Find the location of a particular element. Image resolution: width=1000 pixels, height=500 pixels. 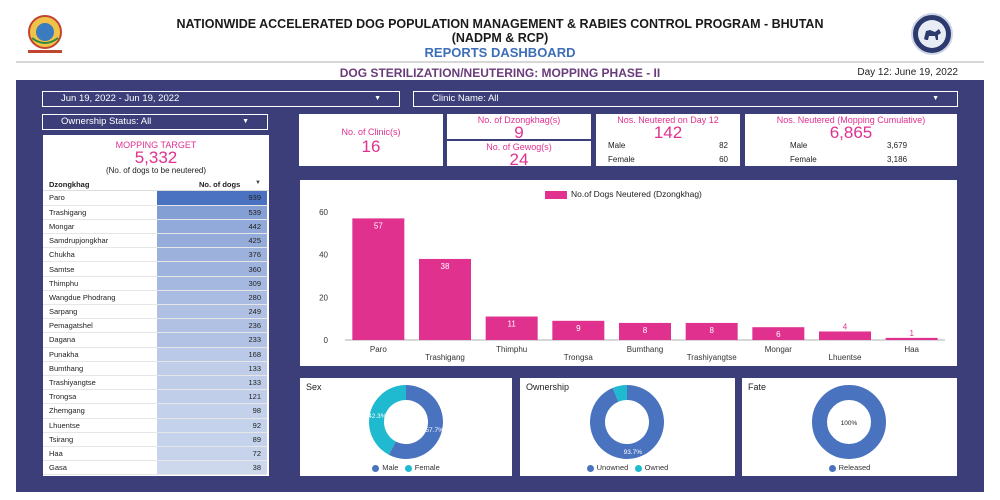

dzongkhag-name: Lhuentse is located at coordinates (100, 425).